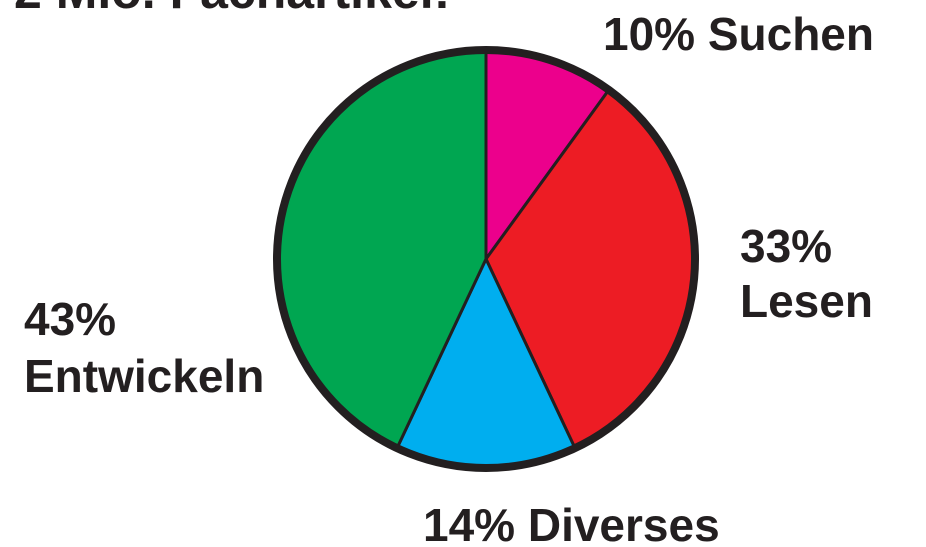  What do you see at coordinates (144, 347) in the screenshot?
I see `slice-label-entwickeln: 43% Entwickeln` at bounding box center [144, 347].